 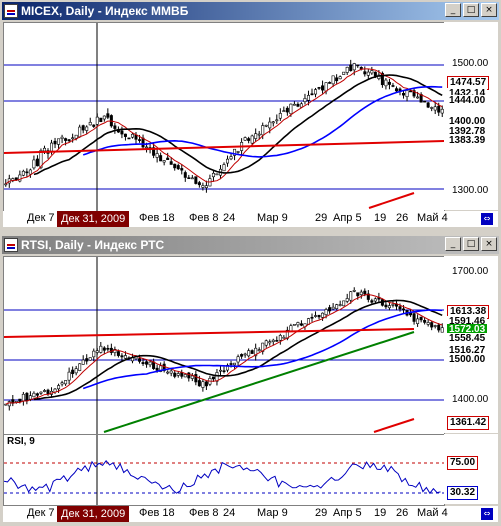 I want to click on date-label: Апр 5, so click(x=347, y=513).